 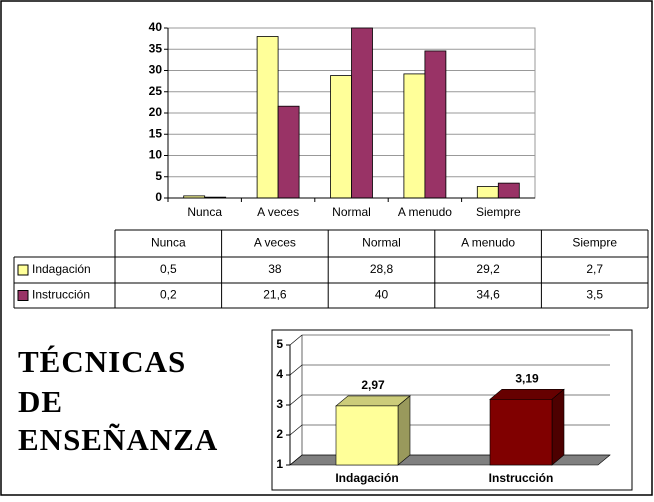 What do you see at coordinates (102, 361) in the screenshot?
I see `heading-line: TÉCNICAS` at bounding box center [102, 361].